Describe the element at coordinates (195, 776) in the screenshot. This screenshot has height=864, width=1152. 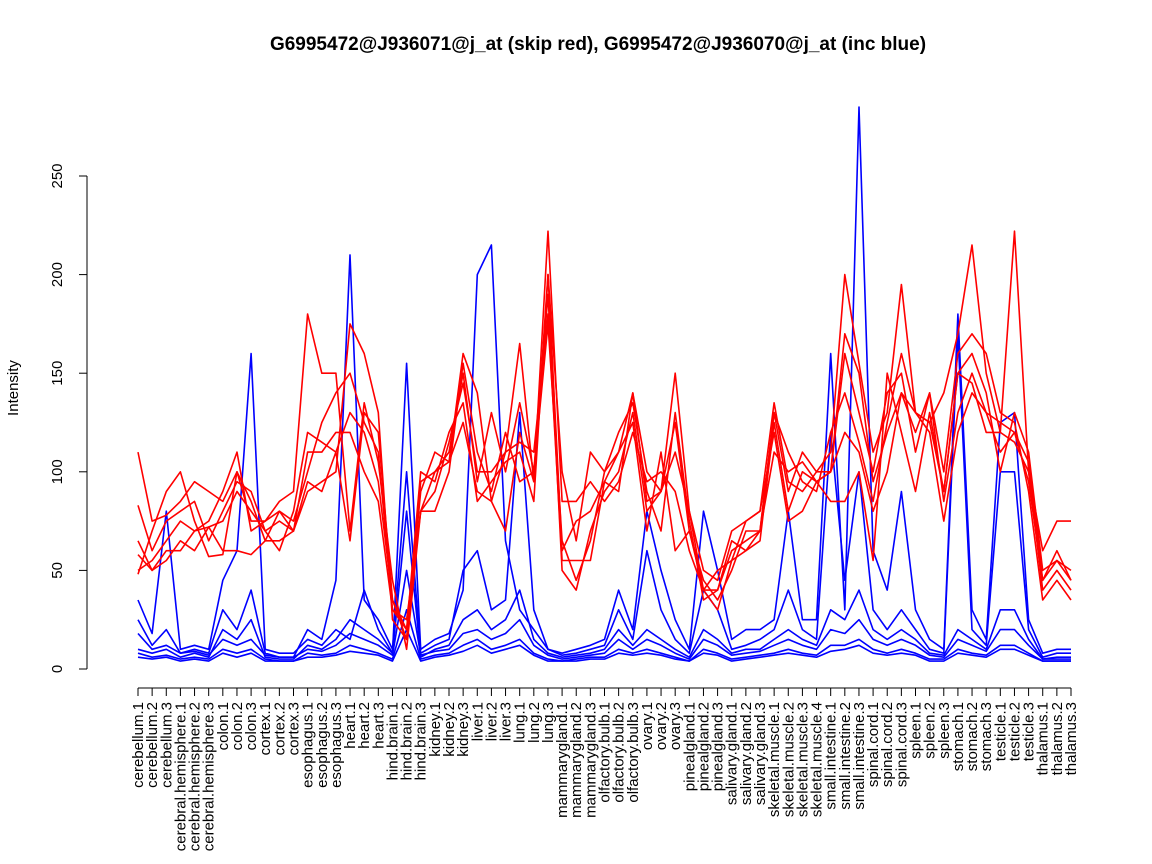
I see `x-tick-label: cerebral.hemisphere.2` at that location.